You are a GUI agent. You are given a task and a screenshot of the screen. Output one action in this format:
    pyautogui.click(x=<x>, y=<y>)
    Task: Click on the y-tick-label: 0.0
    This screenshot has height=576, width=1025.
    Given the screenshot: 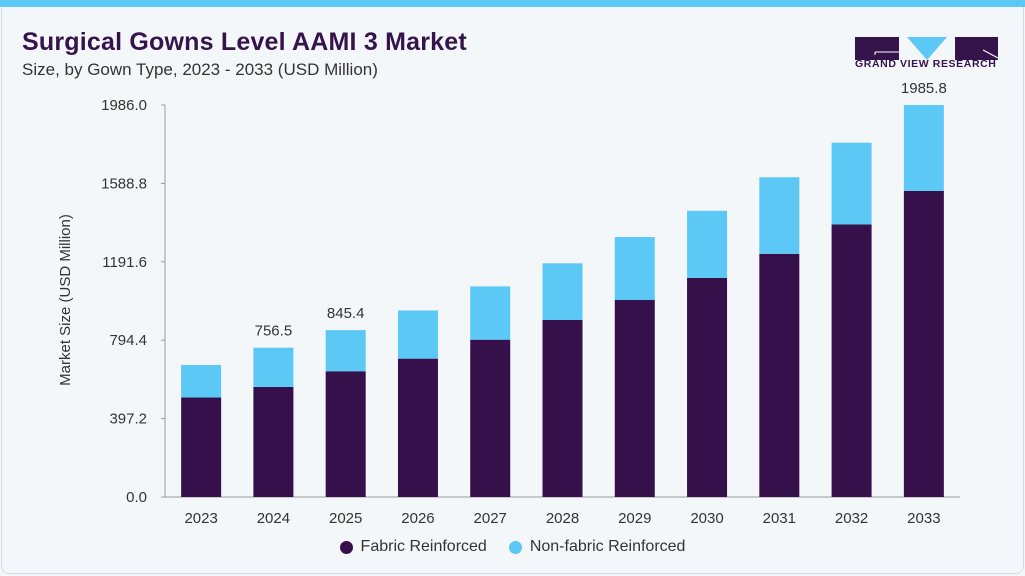 What is the action you would take?
    pyautogui.click(x=136, y=497)
    